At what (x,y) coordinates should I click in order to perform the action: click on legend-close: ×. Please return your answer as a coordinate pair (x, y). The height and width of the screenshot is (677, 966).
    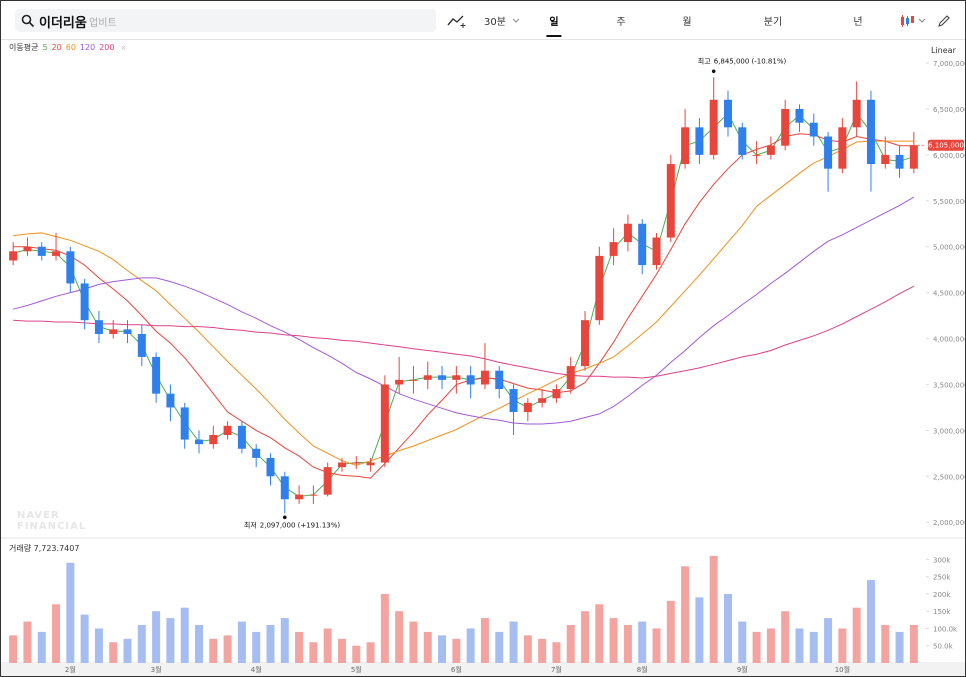
    Looking at the image, I should click on (123, 48).